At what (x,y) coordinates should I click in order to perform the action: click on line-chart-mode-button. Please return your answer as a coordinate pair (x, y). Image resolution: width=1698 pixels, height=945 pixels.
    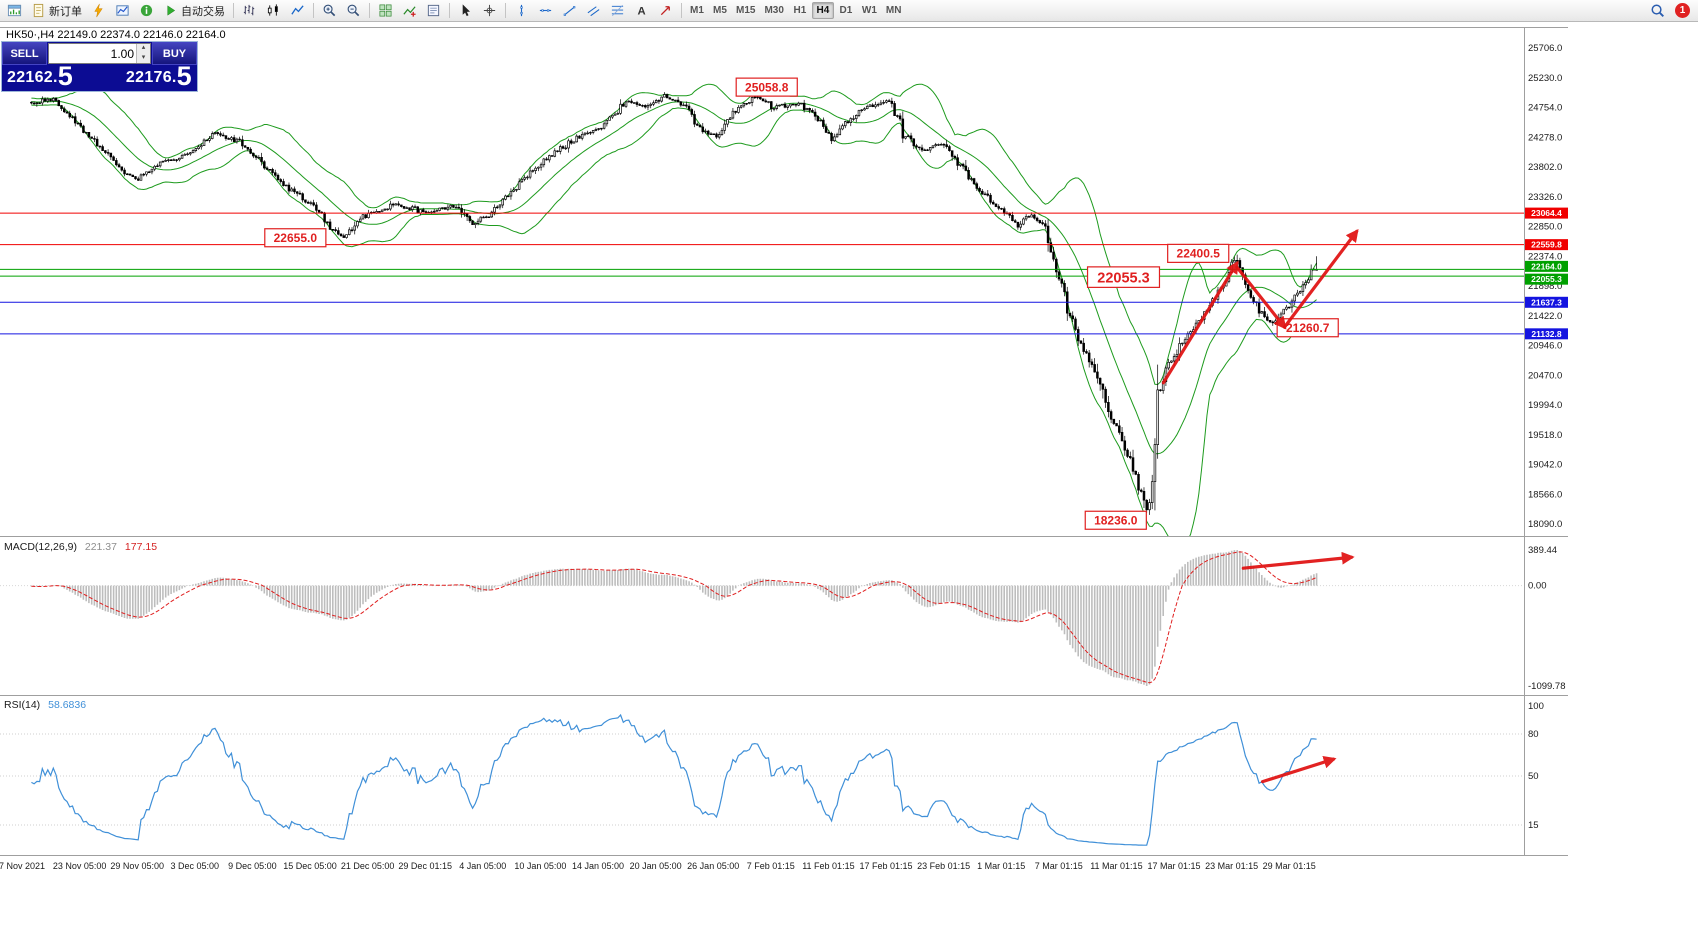
    Looking at the image, I should click on (297, 10).